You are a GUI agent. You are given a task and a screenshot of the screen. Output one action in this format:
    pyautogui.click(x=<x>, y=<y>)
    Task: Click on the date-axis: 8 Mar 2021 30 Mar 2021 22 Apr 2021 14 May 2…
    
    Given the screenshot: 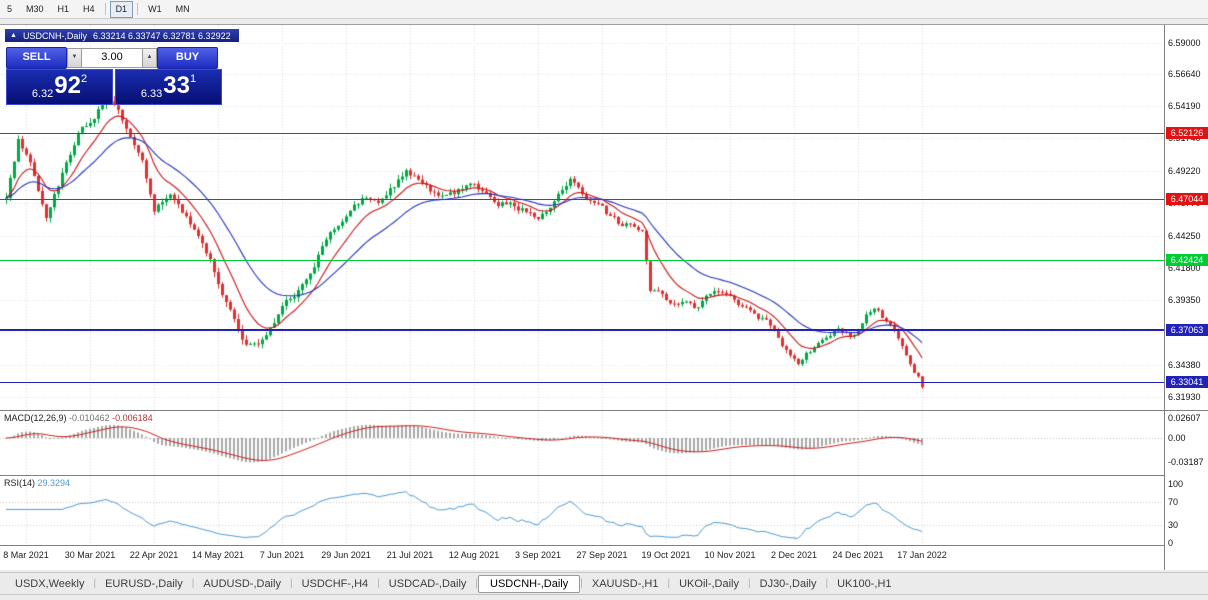 What is the action you would take?
    pyautogui.click(x=604, y=557)
    